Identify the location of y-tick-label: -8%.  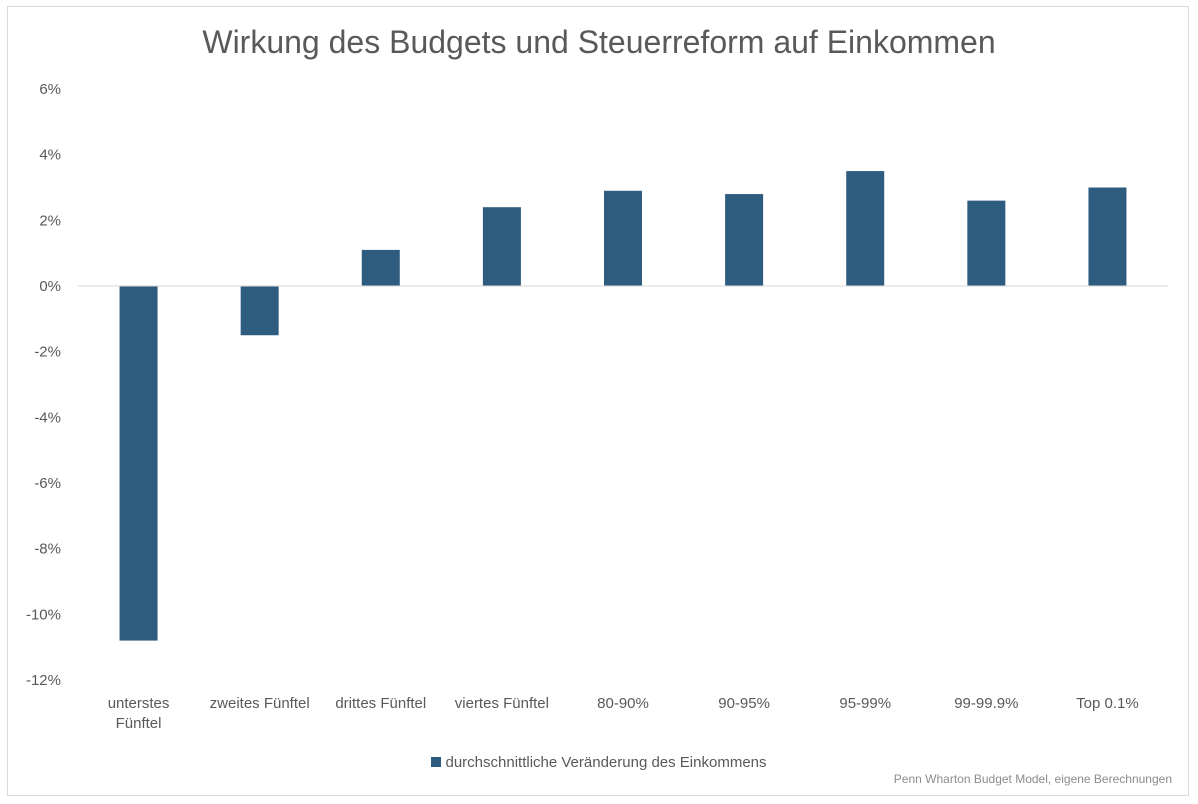
(47, 549).